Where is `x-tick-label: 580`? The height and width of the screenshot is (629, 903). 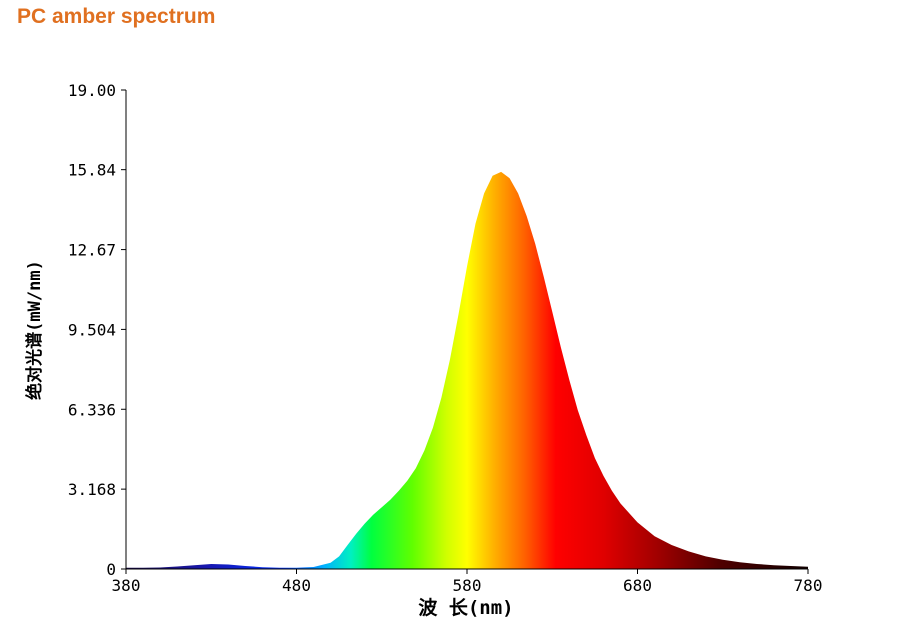 x-tick-label: 580 is located at coordinates (467, 585).